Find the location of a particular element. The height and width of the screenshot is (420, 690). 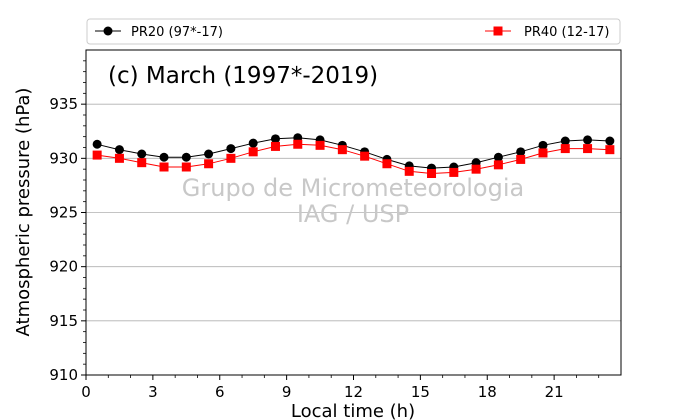

legend: PR20 (97*-17) PR40 (12-17) is located at coordinates (353, 31).